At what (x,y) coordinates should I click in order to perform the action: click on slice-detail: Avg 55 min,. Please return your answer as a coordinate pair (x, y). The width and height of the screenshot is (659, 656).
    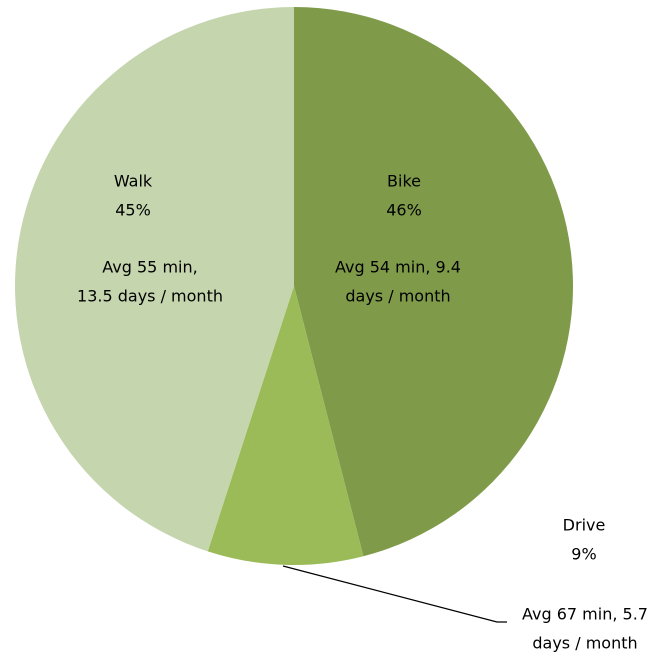
    Looking at the image, I should click on (149, 267).